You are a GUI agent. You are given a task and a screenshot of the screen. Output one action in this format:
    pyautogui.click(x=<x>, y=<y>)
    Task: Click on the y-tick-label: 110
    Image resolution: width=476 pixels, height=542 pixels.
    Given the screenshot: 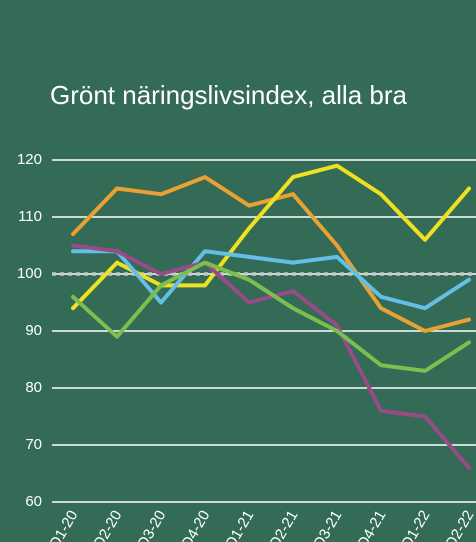 What is the action you would take?
    pyautogui.click(x=30, y=216)
    